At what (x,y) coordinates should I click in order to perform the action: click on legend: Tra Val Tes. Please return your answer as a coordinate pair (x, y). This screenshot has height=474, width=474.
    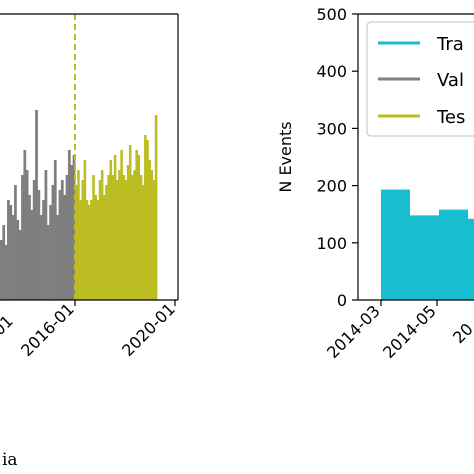
    Looking at the image, I should click on (420, 79).